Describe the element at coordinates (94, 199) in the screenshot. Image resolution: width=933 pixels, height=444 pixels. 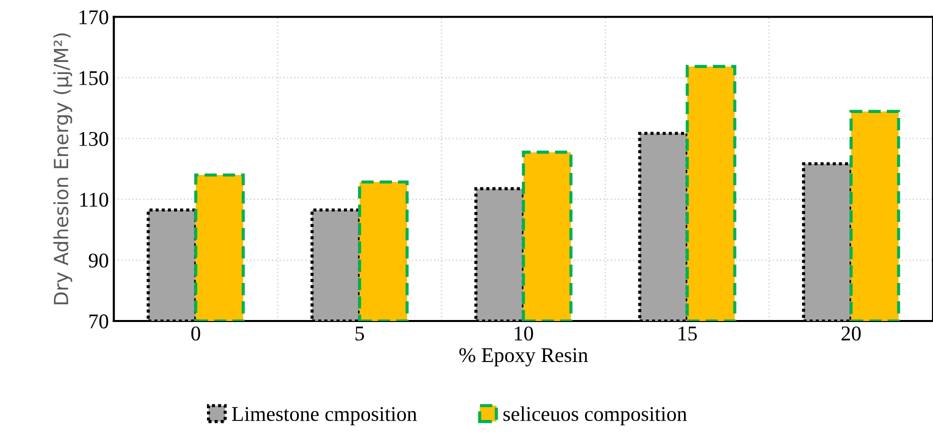
I see `y-tick-label: 110` at that location.